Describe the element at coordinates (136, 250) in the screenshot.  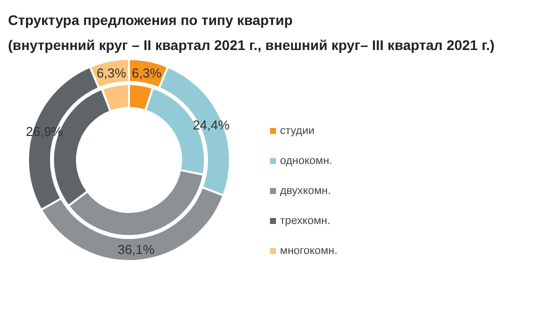
I see `data-label: 36,1%` at that location.